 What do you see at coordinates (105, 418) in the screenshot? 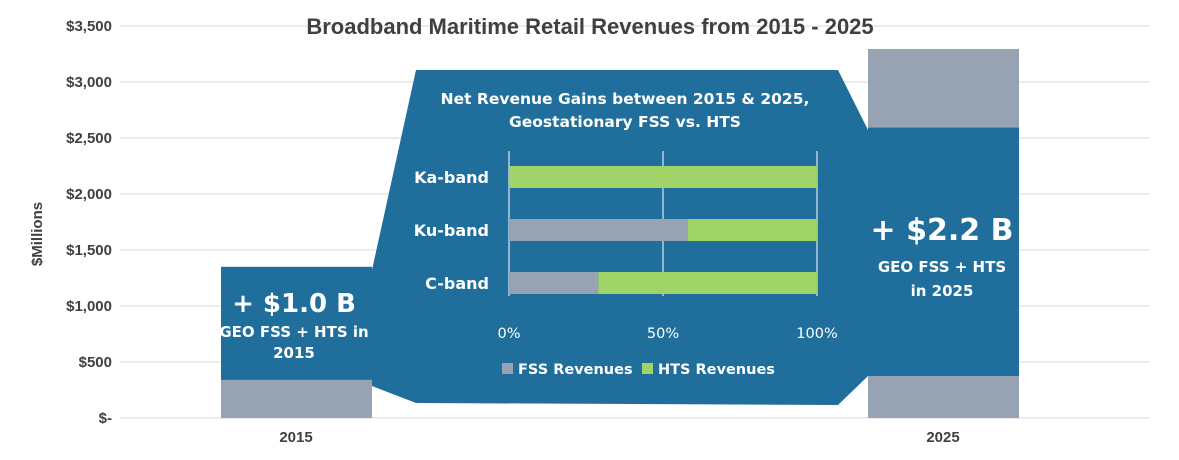
I see `y-tick-label: $-` at bounding box center [105, 418].